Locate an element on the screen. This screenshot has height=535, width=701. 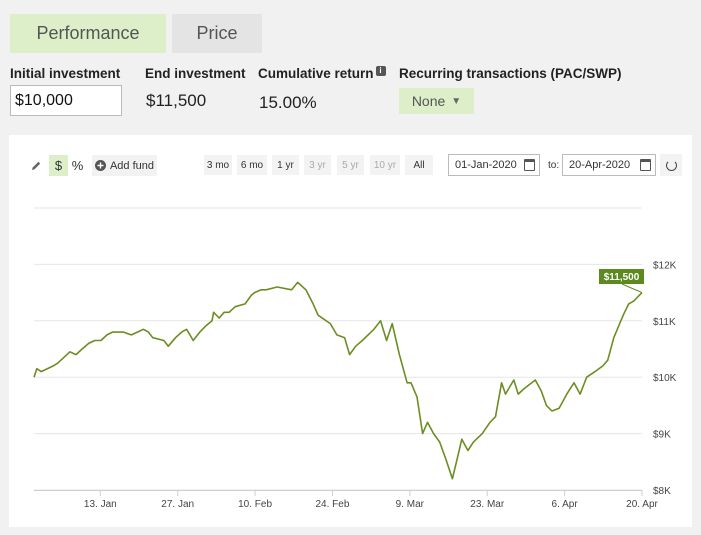
pencil-button is located at coordinates (36, 165).